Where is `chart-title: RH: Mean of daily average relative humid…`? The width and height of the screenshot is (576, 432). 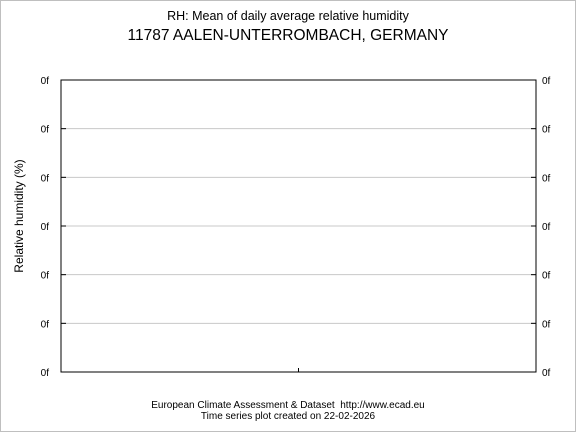 chart-title: RH: Mean of daily average relative humid… is located at coordinates (288, 16).